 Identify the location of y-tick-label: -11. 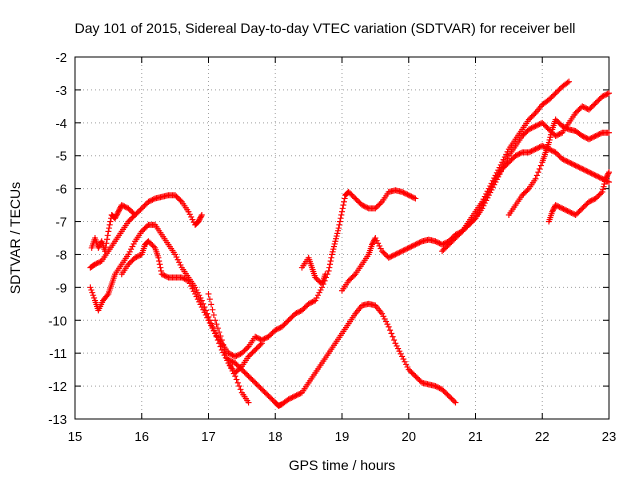
(58, 353).